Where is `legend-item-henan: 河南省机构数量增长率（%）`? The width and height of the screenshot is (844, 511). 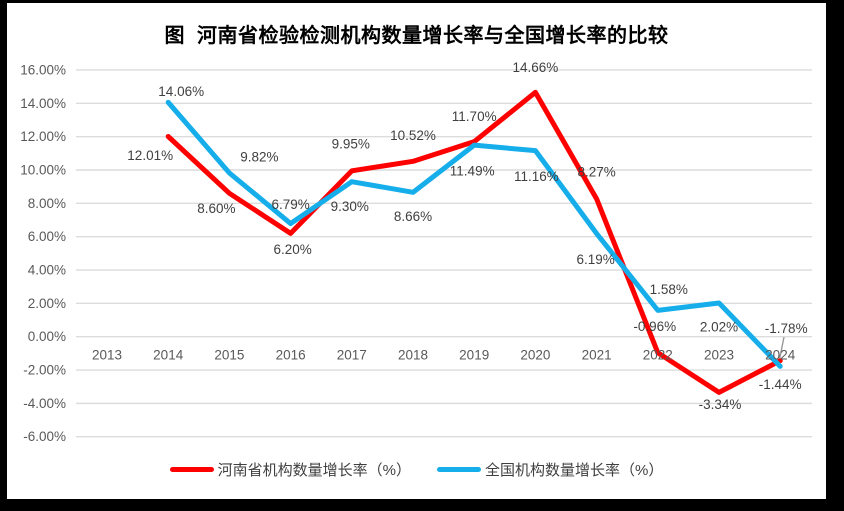 legend-item-henan: 河南省机构数量增长率（%） is located at coordinates (290, 469).